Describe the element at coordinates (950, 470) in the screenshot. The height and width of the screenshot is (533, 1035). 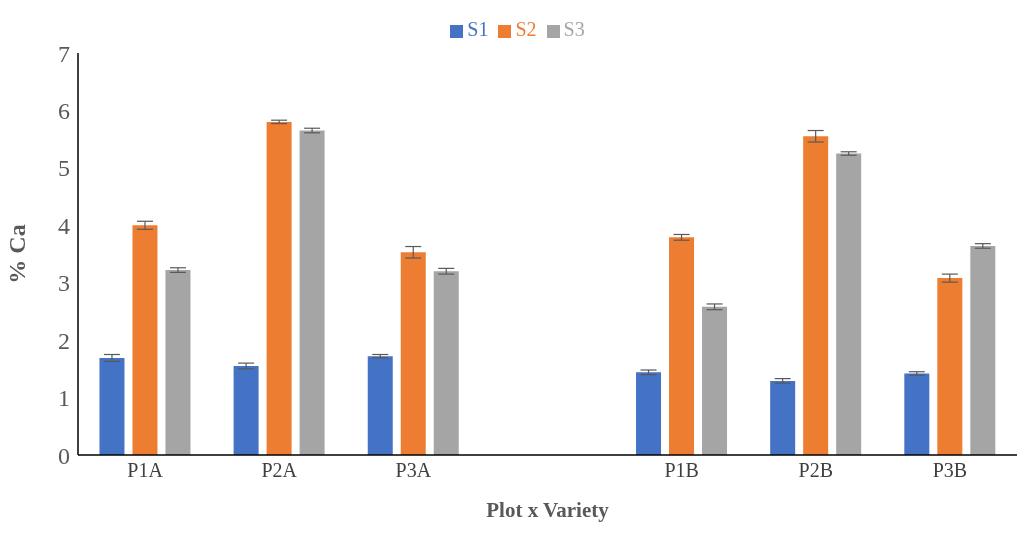
I see `x-tick-label: P3B` at that location.